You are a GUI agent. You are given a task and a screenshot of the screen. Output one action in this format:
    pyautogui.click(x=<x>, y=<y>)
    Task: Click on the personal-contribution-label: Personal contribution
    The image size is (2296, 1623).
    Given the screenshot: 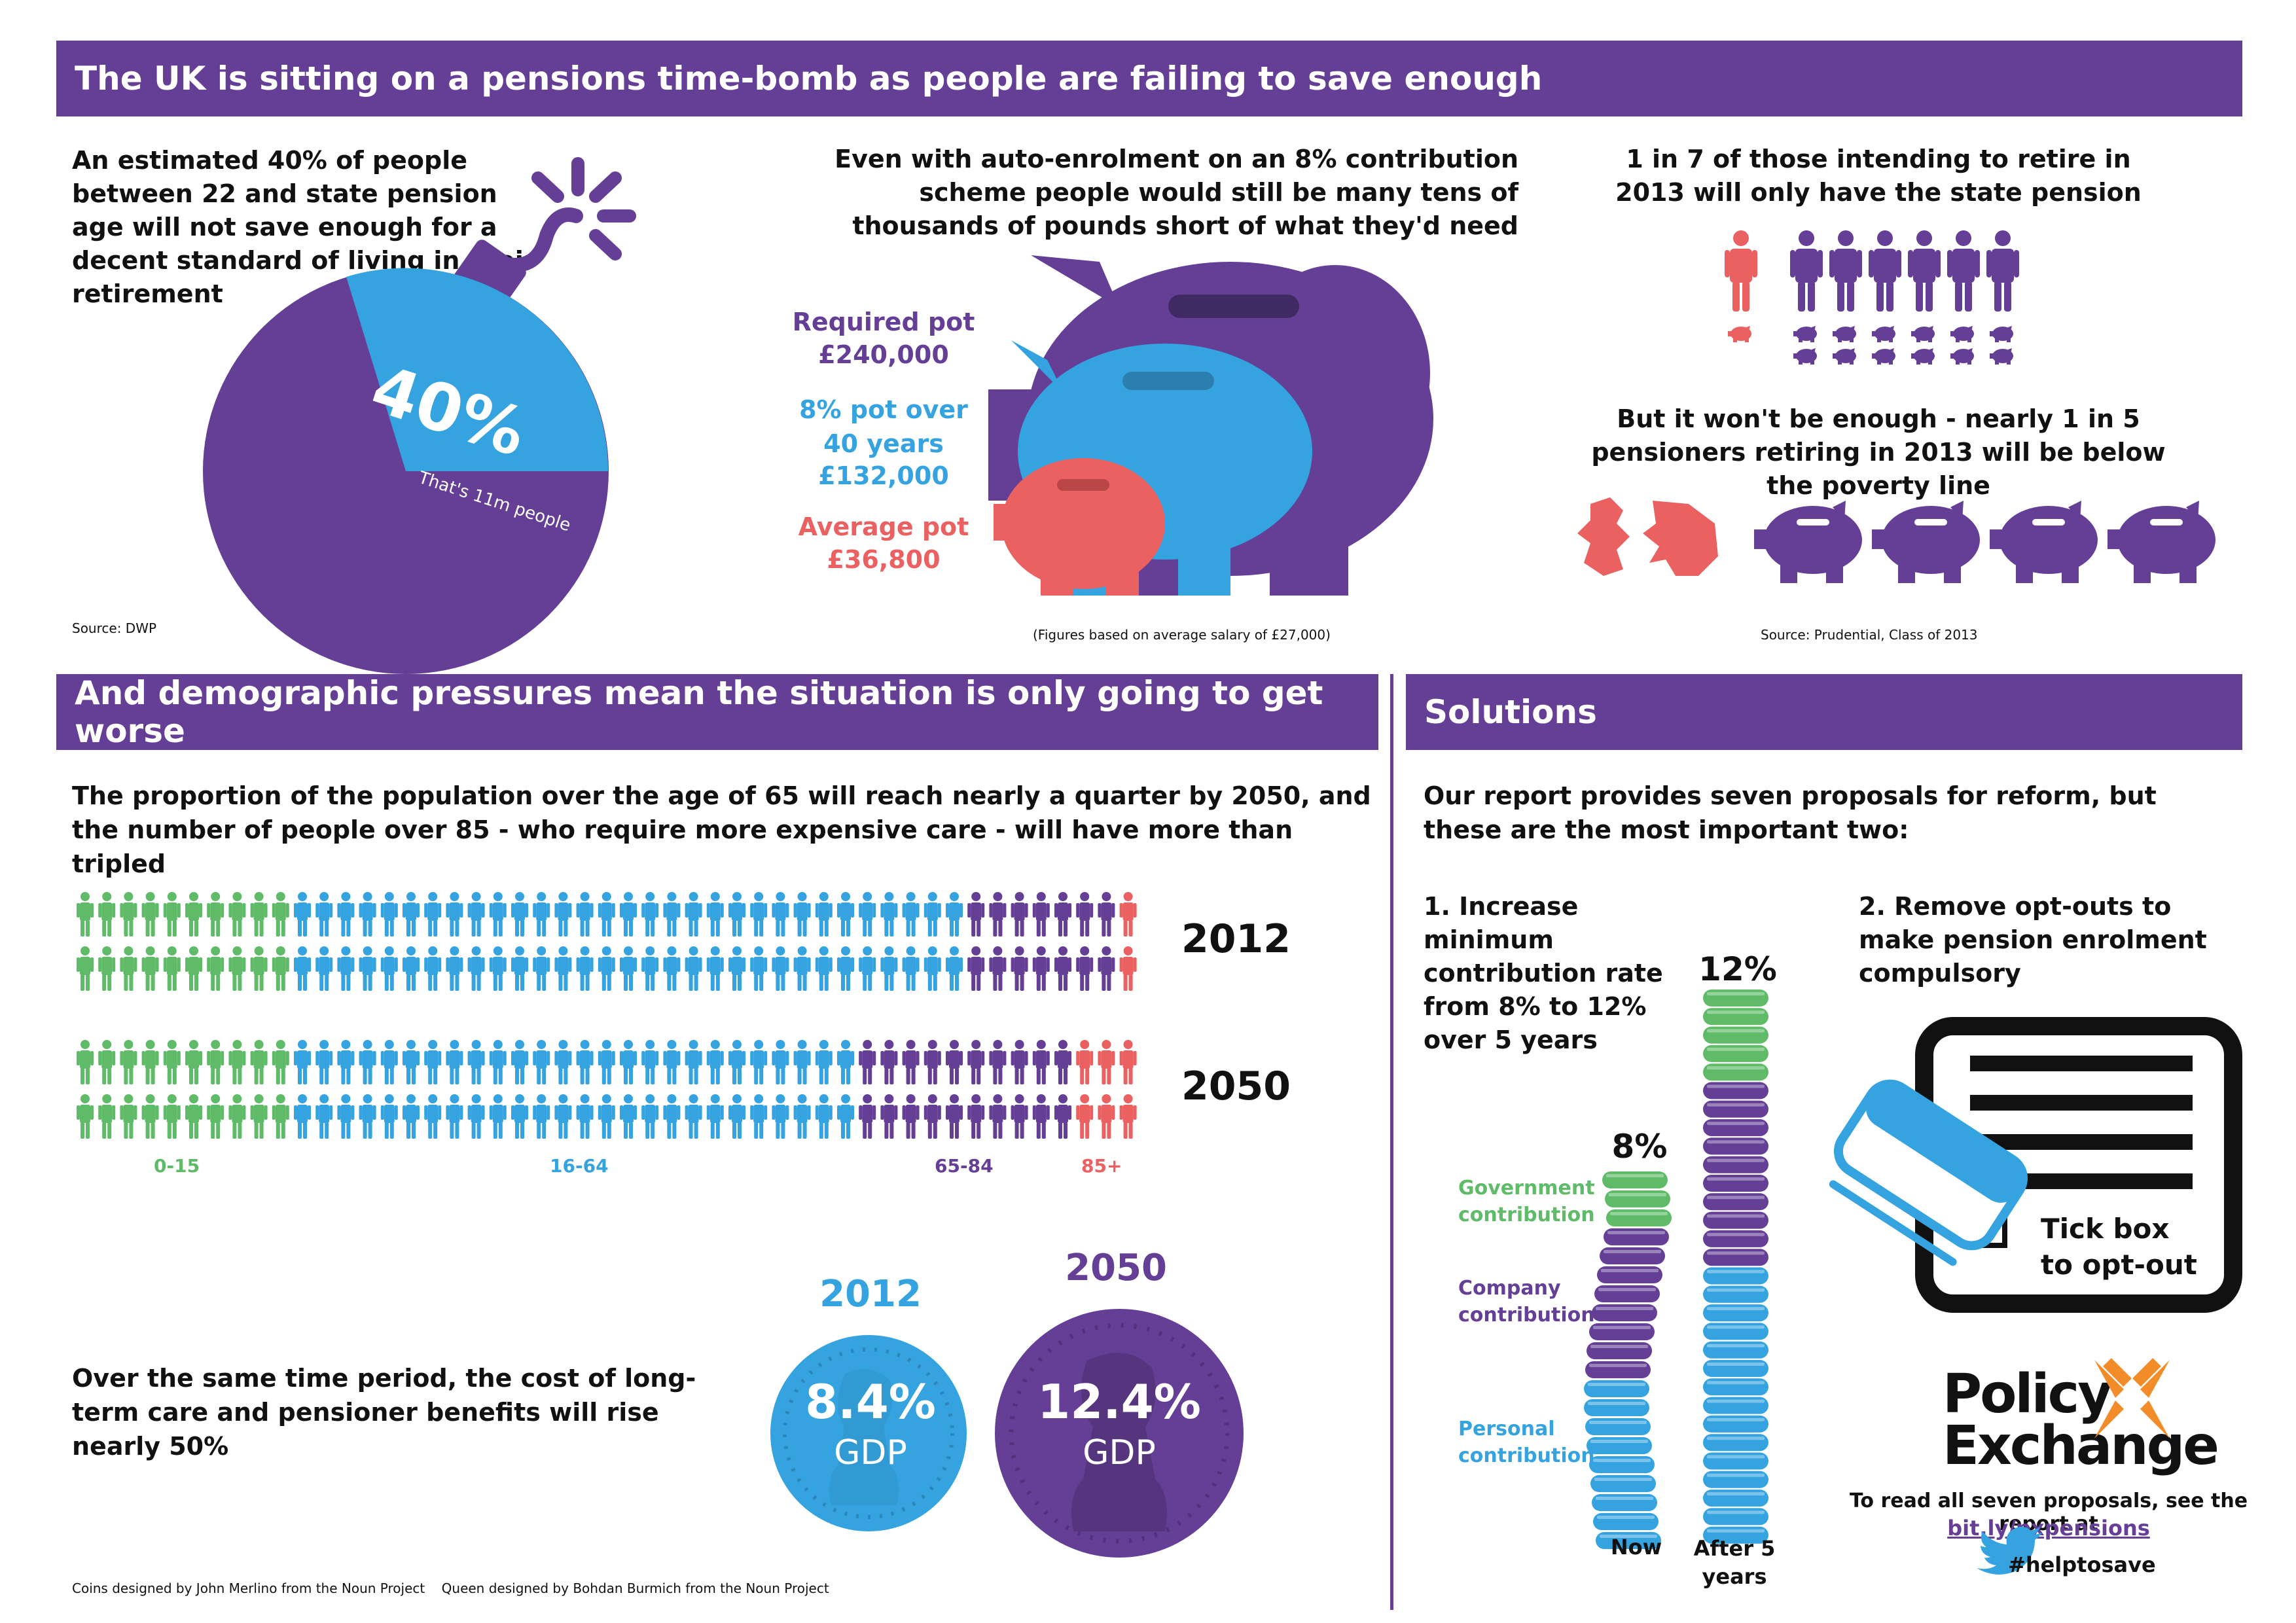 What is the action you would take?
    pyautogui.click(x=1526, y=1442)
    